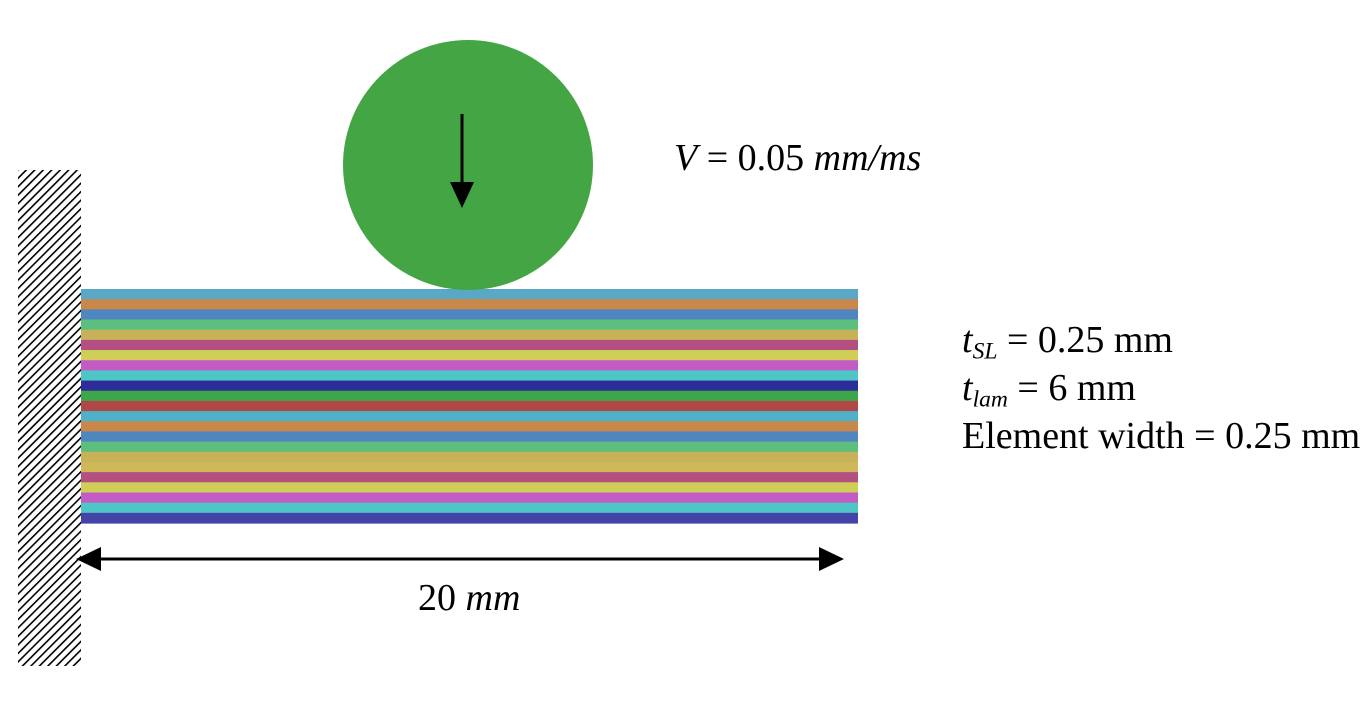 Image resolution: width=1372 pixels, height=704 pixels. I want to click on length-label: 20 mm, so click(469, 598).